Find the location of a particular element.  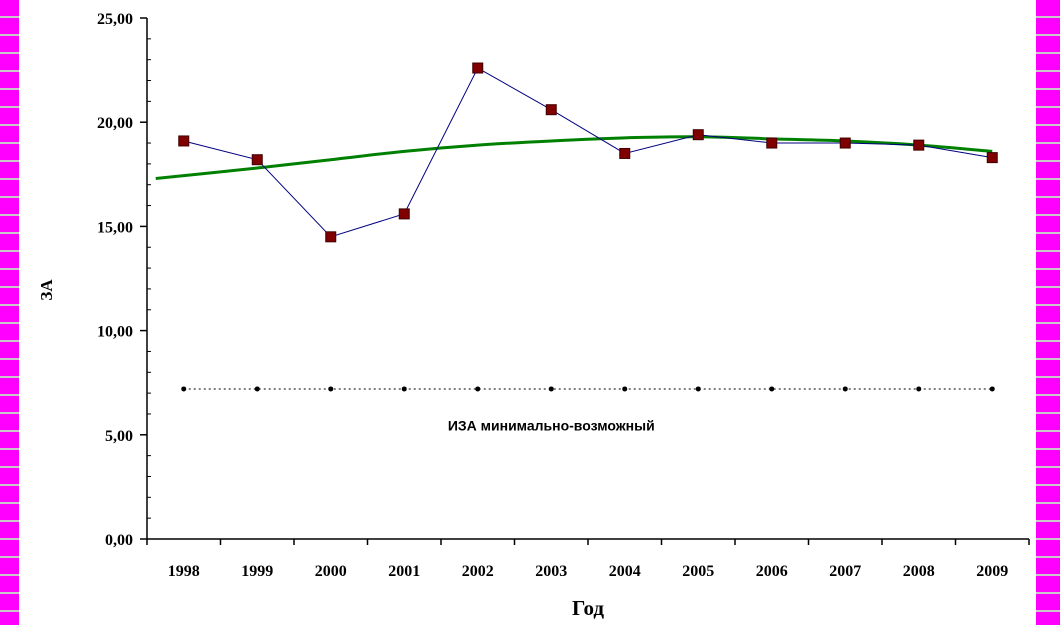

x-tick-label: 2007 is located at coordinates (845, 571).